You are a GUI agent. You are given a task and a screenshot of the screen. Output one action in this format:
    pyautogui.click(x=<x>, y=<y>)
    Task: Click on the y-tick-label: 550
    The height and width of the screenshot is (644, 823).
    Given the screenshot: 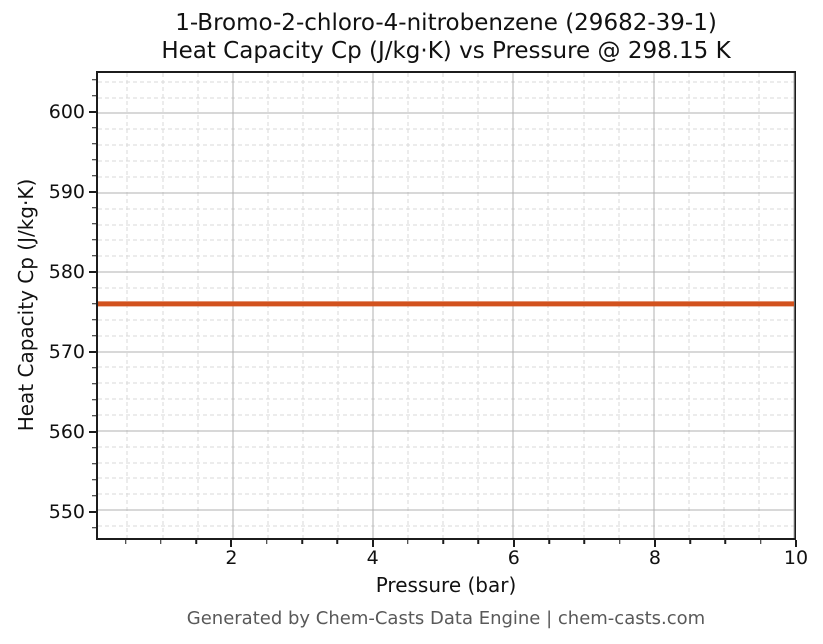 What is the action you would take?
    pyautogui.click(x=66, y=511)
    